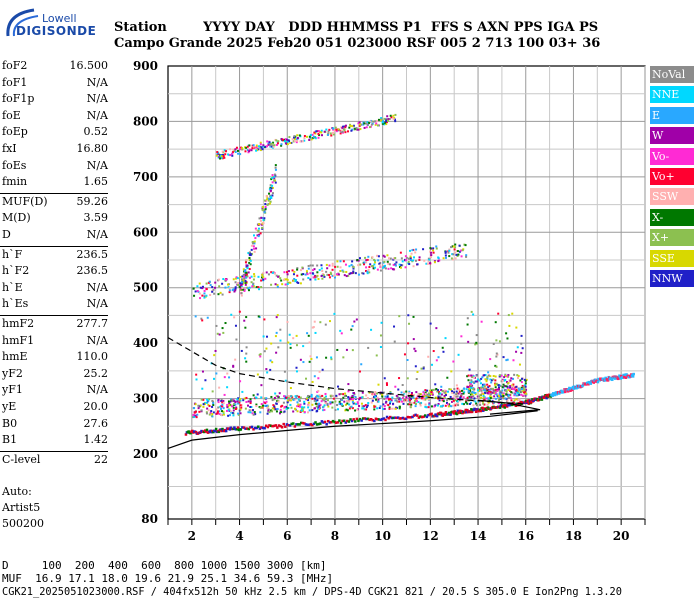 This screenshot has height=600, width=700. Describe the element at coordinates (145, 121) in the screenshot. I see `y-tick-label: 800` at that location.